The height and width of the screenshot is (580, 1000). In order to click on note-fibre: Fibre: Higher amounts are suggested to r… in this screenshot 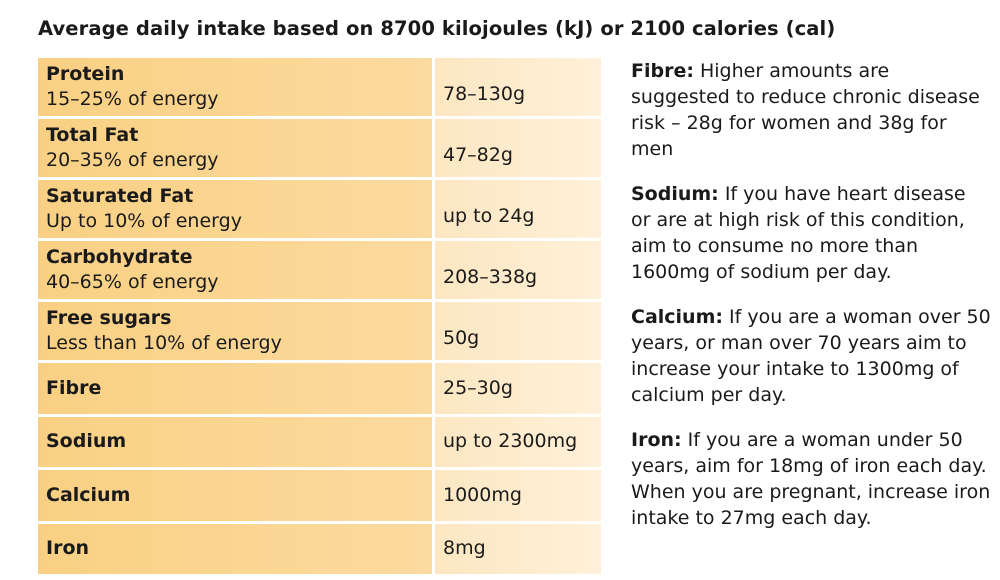, I will do `click(811, 110)`.